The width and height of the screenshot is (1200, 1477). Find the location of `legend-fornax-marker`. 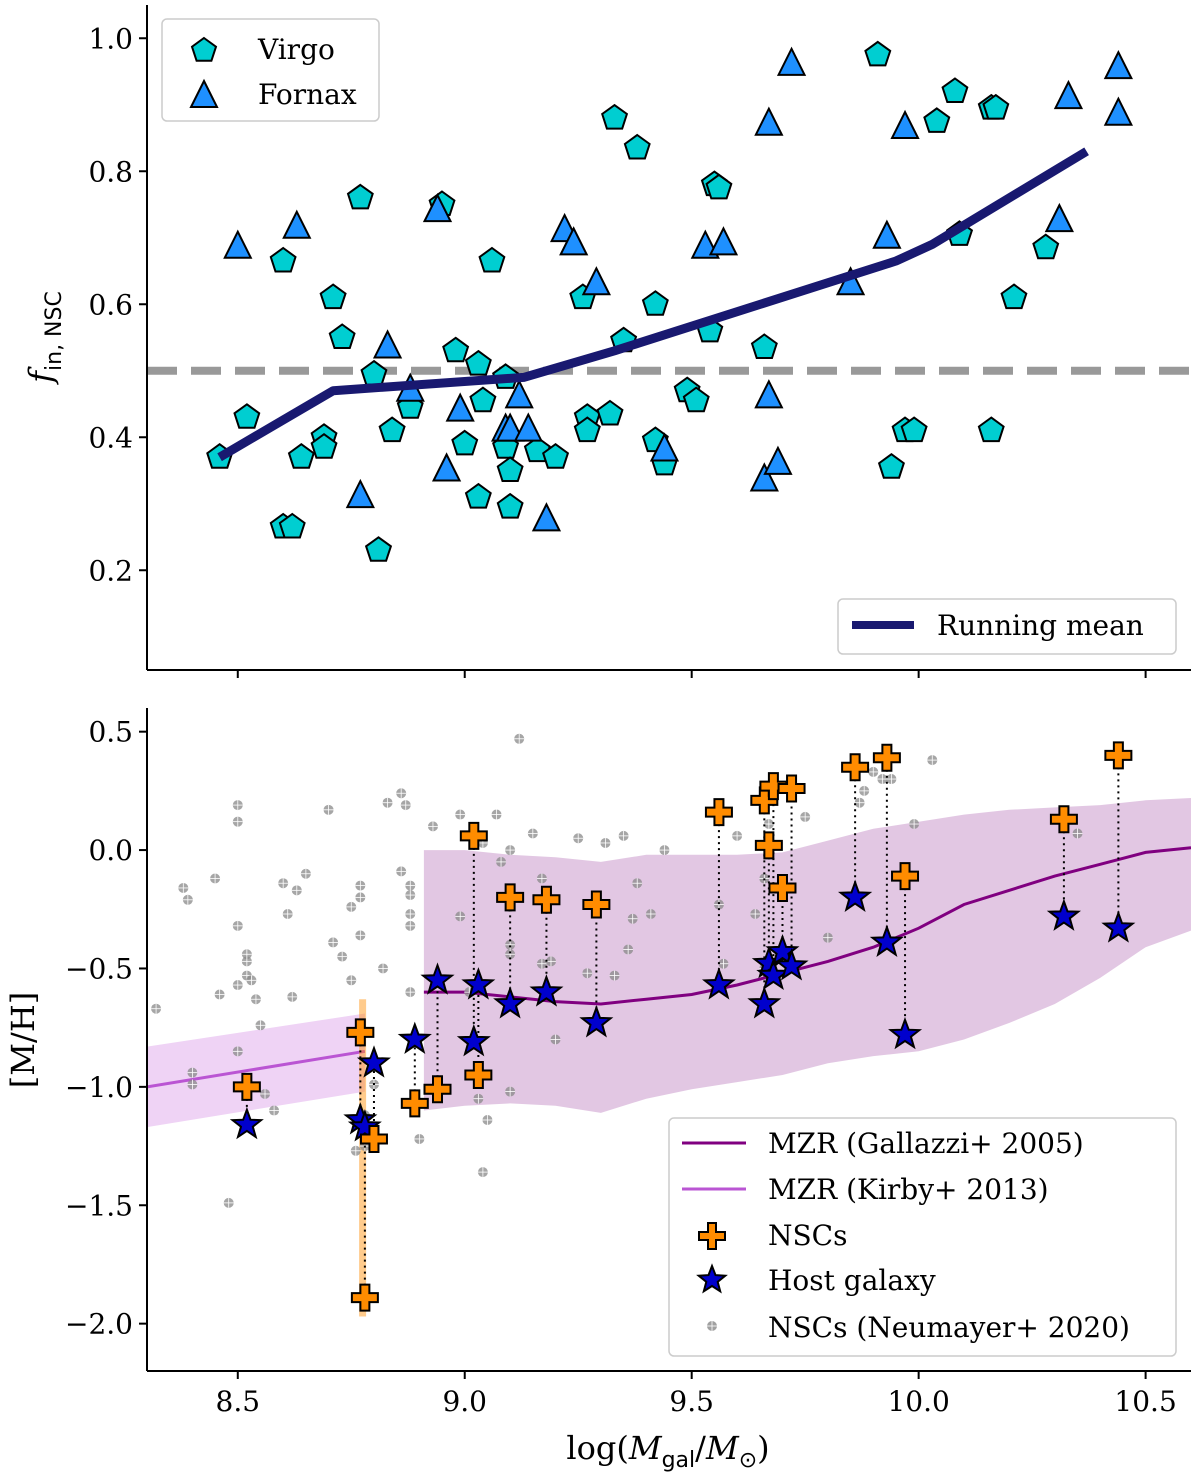

legend-fornax-marker is located at coordinates (204, 93).